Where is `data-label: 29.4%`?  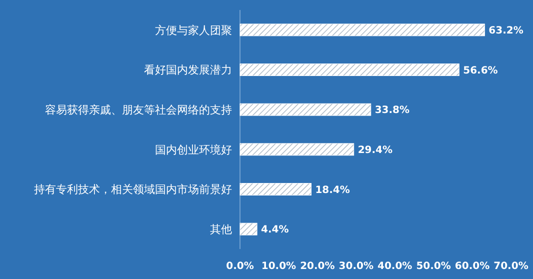
data-label: 29.4% is located at coordinates (375, 150).